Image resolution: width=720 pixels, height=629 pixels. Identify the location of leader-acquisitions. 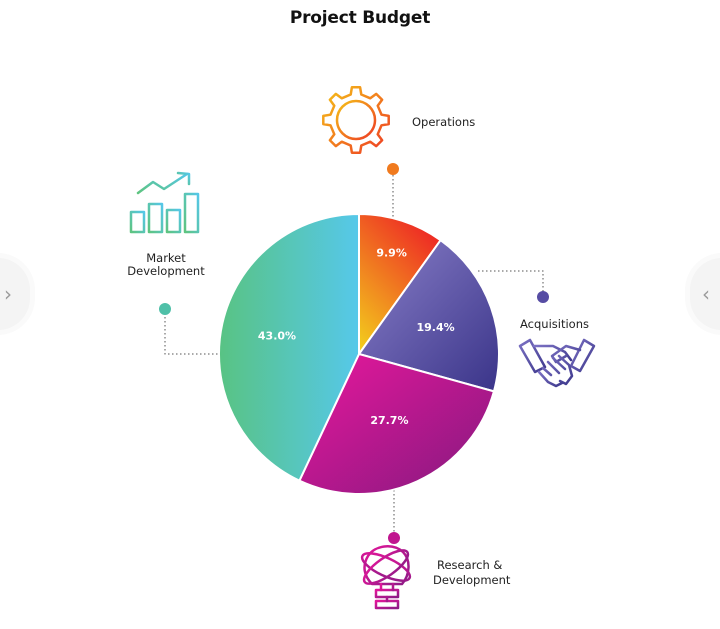
(511, 283).